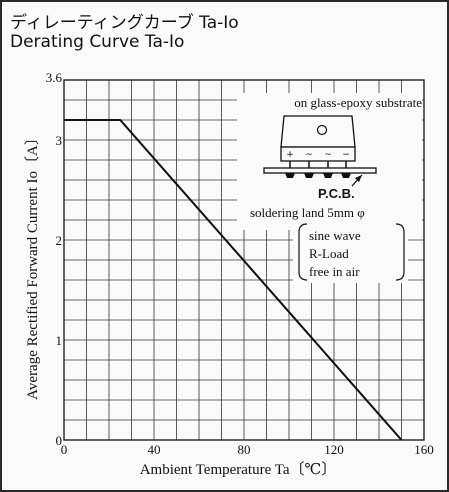 The image size is (449, 492). Describe the element at coordinates (54, 77) in the screenshot. I see `y-tick-label: 3.6` at that location.